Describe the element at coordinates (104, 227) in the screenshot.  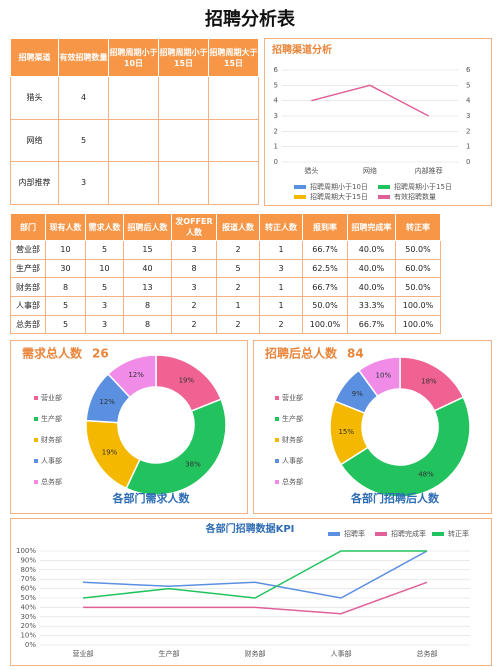
I see `table-cell: 需求人数` at that location.